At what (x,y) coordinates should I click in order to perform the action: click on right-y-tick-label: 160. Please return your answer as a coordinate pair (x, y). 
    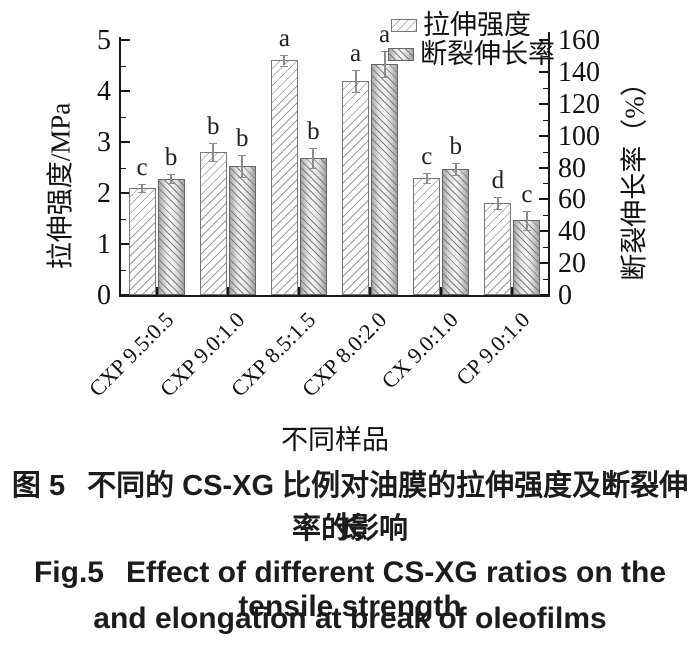
    Looking at the image, I should click on (579, 40).